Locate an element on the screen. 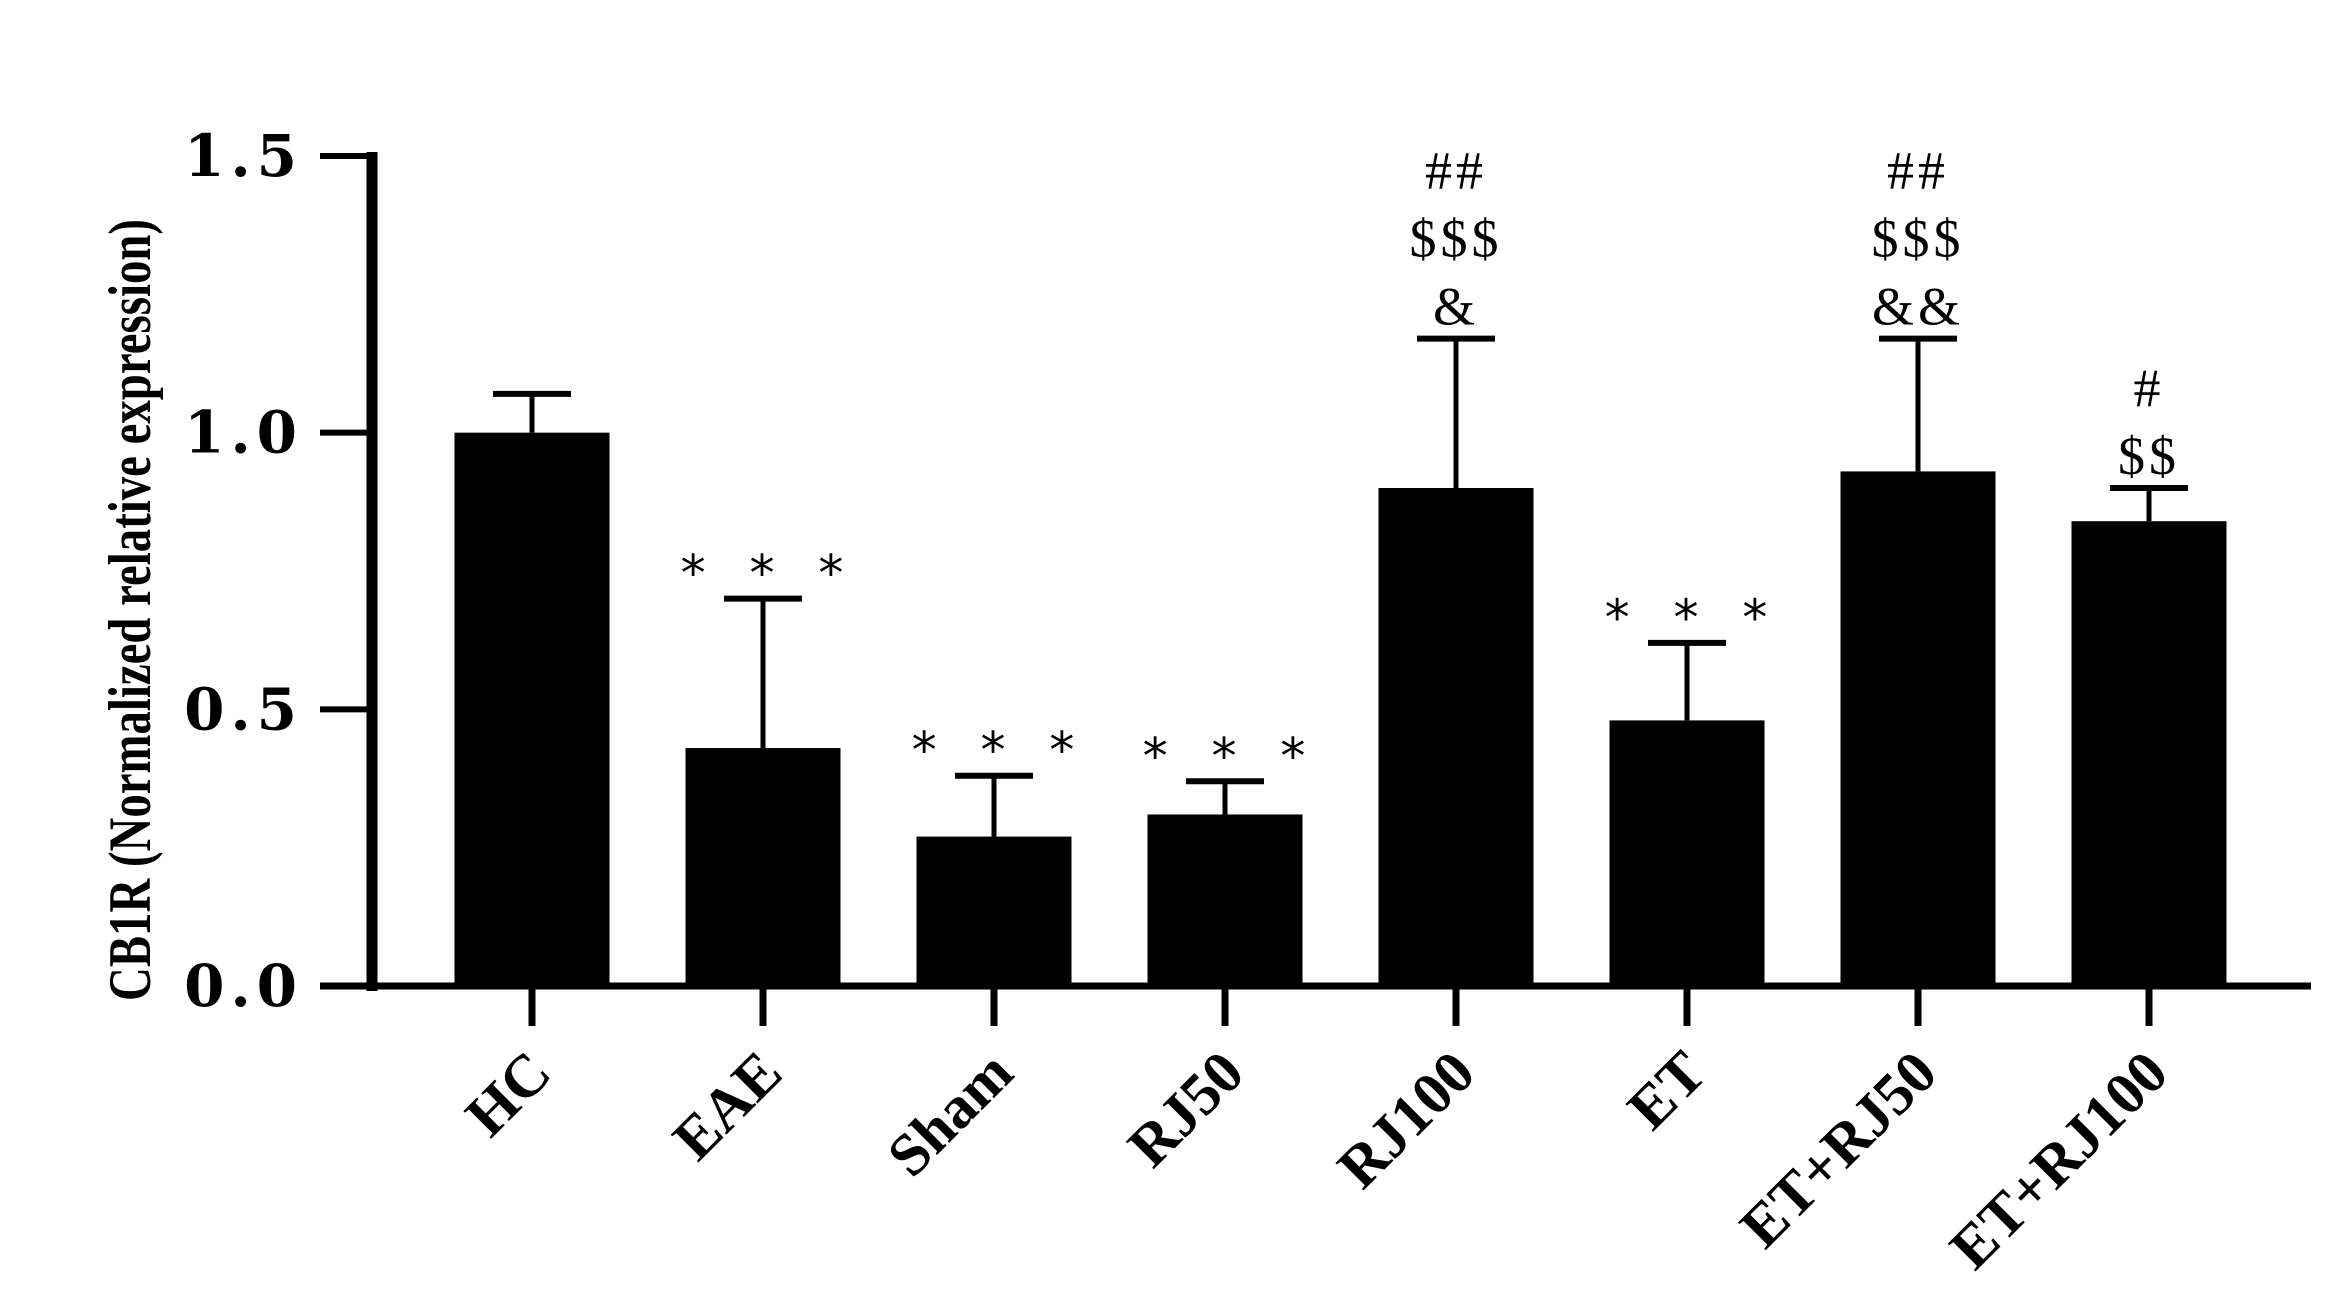 This screenshot has width=2335, height=1310. x-tick-label: HC is located at coordinates (508, 1094).